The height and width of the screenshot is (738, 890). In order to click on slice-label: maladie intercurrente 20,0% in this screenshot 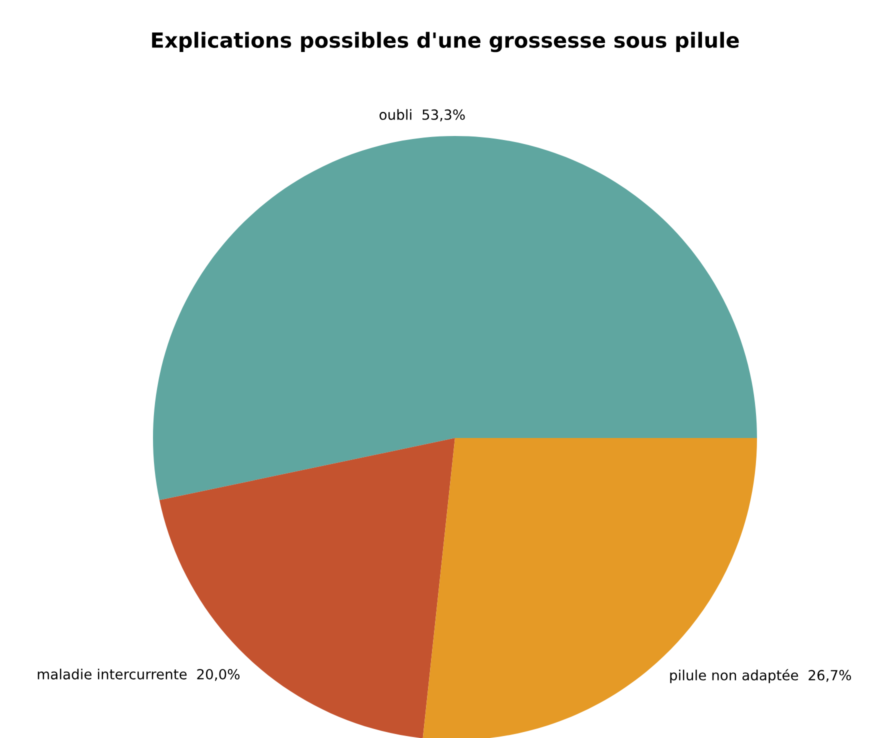, I will do `click(139, 674)`.